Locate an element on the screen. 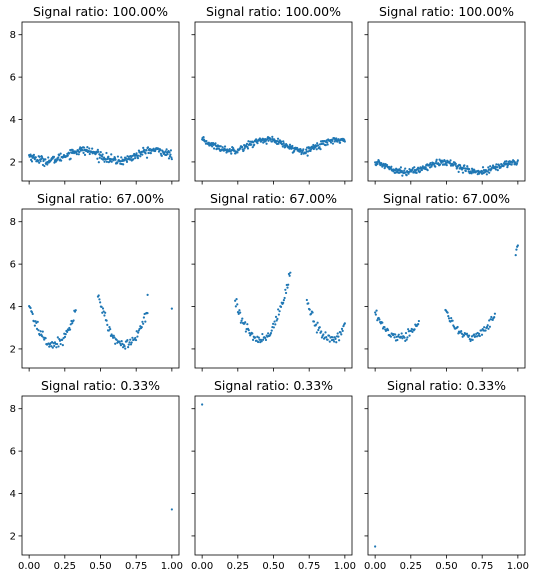  x-tick-label: 0.50 is located at coordinates (100, 566).